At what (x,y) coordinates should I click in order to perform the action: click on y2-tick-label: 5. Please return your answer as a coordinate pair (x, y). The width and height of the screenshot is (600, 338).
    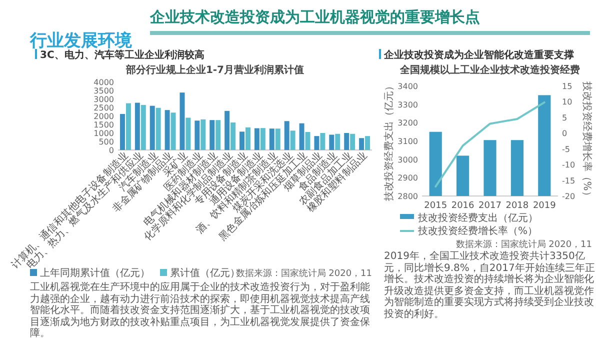
    Looking at the image, I should click on (565, 117).